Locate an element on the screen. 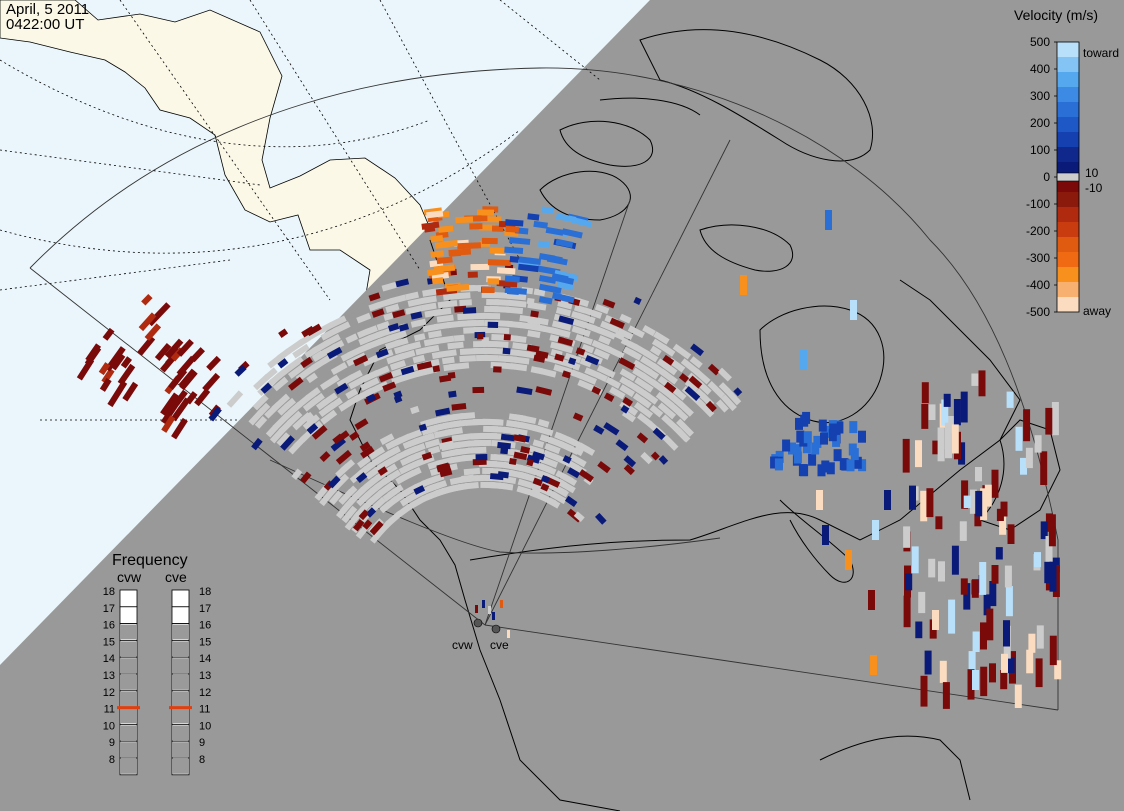 Image resolution: width=1124 pixels, height=811 pixels. freq-tick-left: 13 is located at coordinates (109, 676).